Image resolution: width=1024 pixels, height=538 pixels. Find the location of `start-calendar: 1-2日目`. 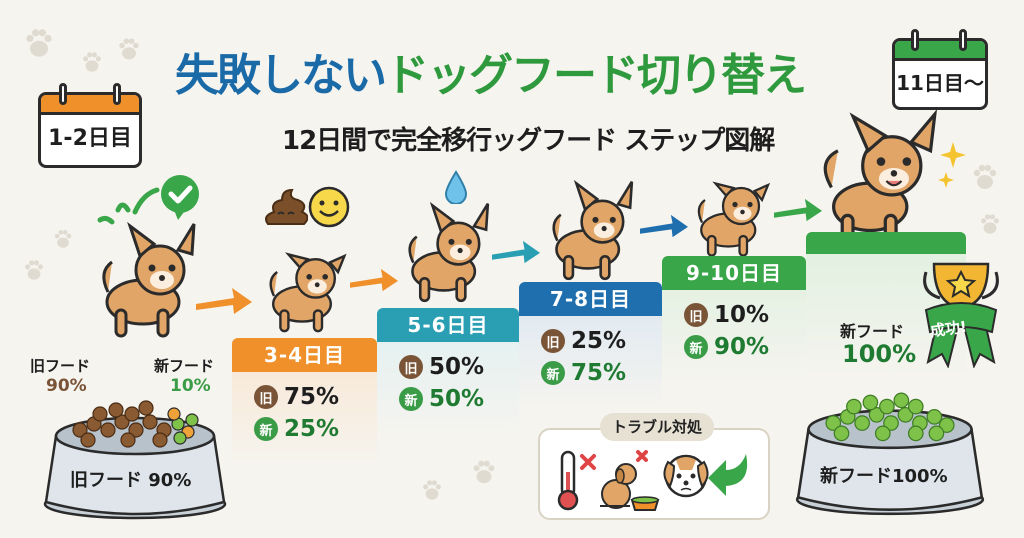

start-calendar: 1-2日目 is located at coordinates (90, 125).